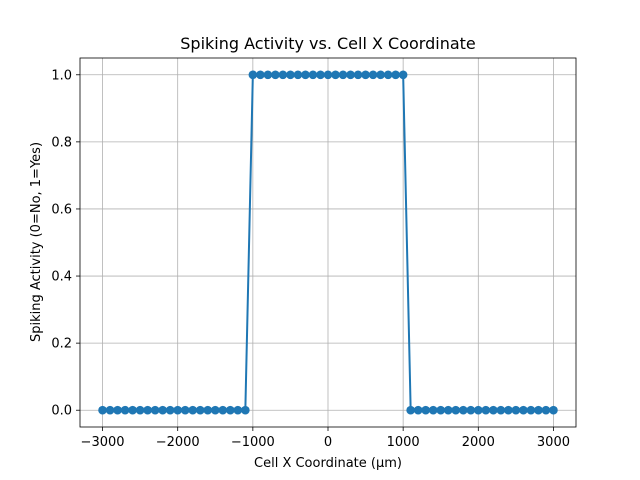  Describe the element at coordinates (61, 142) in the screenshot. I see `y-tick-label: 0.8` at that location.